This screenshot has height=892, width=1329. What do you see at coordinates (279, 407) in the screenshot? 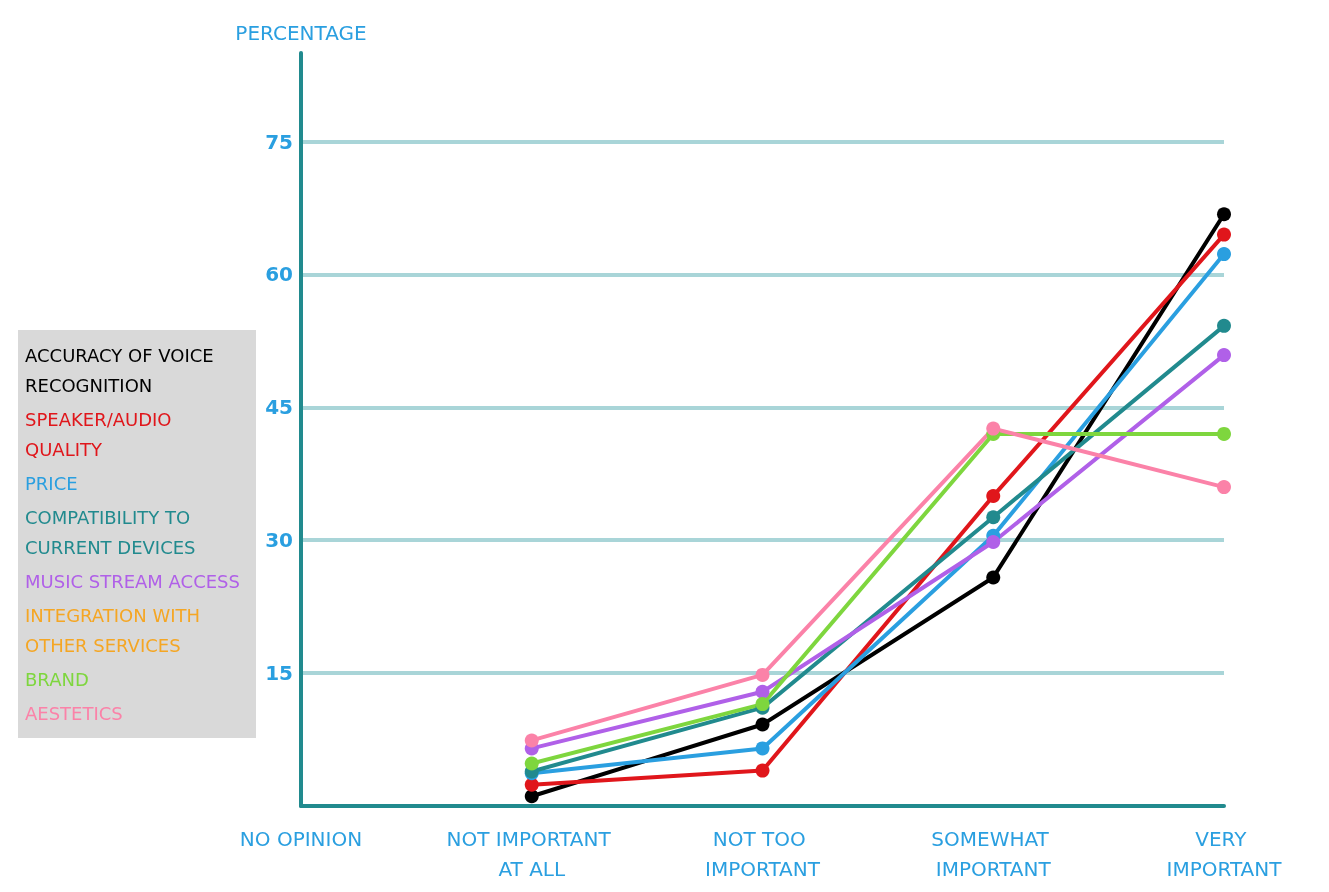
I see `y-tick-label: 45` at bounding box center [279, 407].